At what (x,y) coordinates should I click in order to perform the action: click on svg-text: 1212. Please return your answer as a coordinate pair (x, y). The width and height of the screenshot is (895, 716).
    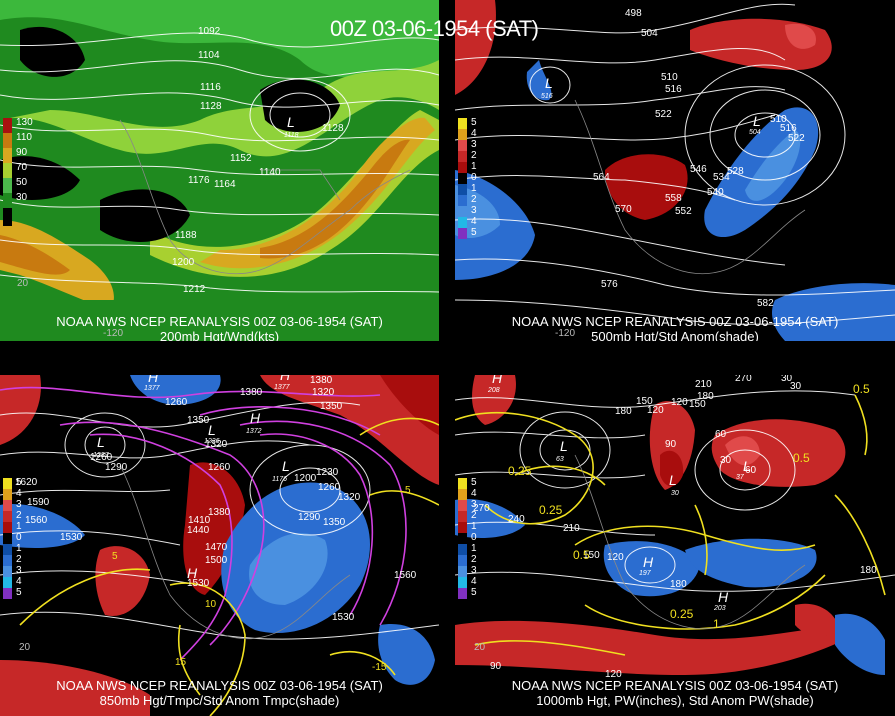
    Looking at the image, I should click on (194, 289).